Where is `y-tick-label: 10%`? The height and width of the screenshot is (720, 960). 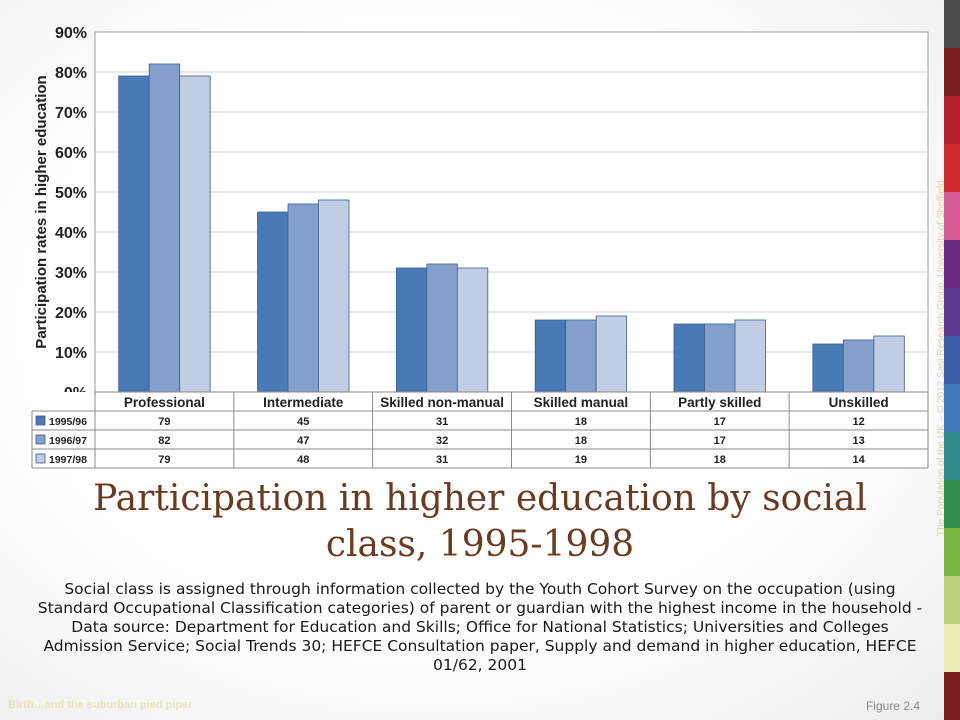 y-tick-label: 10% is located at coordinates (71, 353).